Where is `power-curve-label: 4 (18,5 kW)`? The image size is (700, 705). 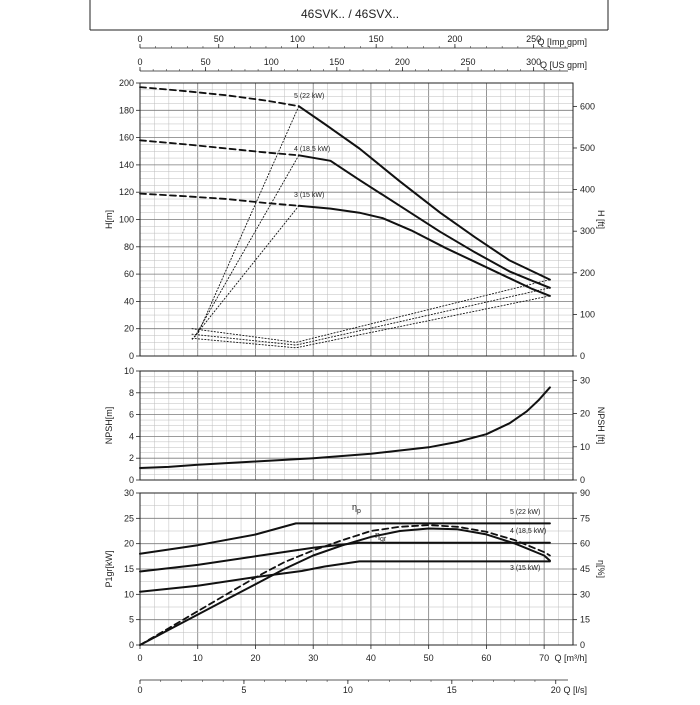 power-curve-label: 4 (18,5 kW) is located at coordinates (528, 531).